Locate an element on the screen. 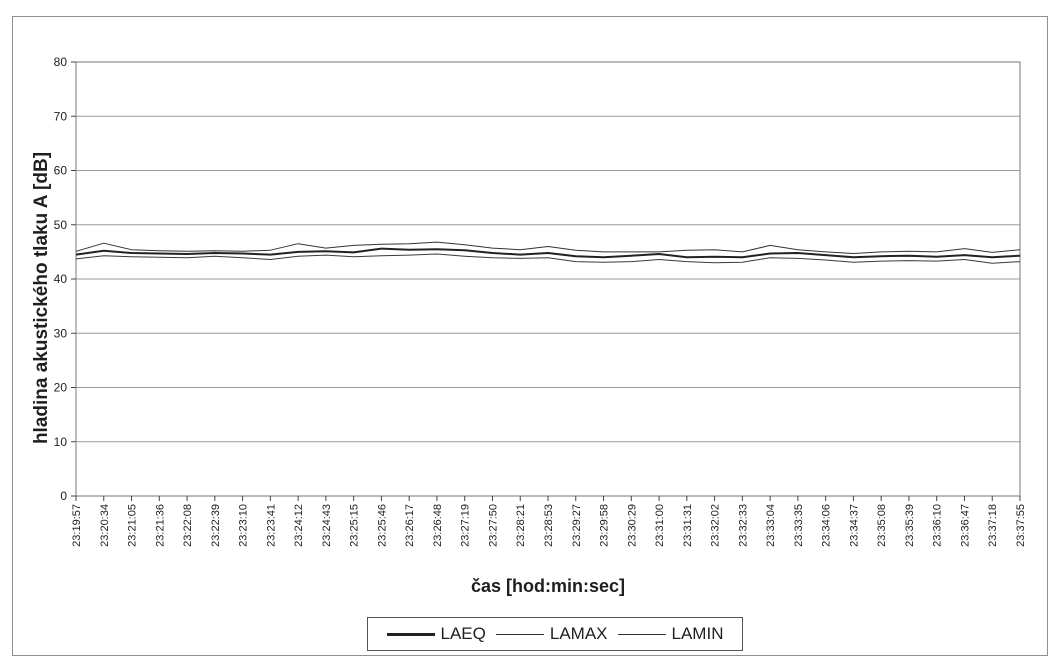 This screenshot has height=661, width=1056. x-tick-label: 23:21:05 is located at coordinates (133, 525).